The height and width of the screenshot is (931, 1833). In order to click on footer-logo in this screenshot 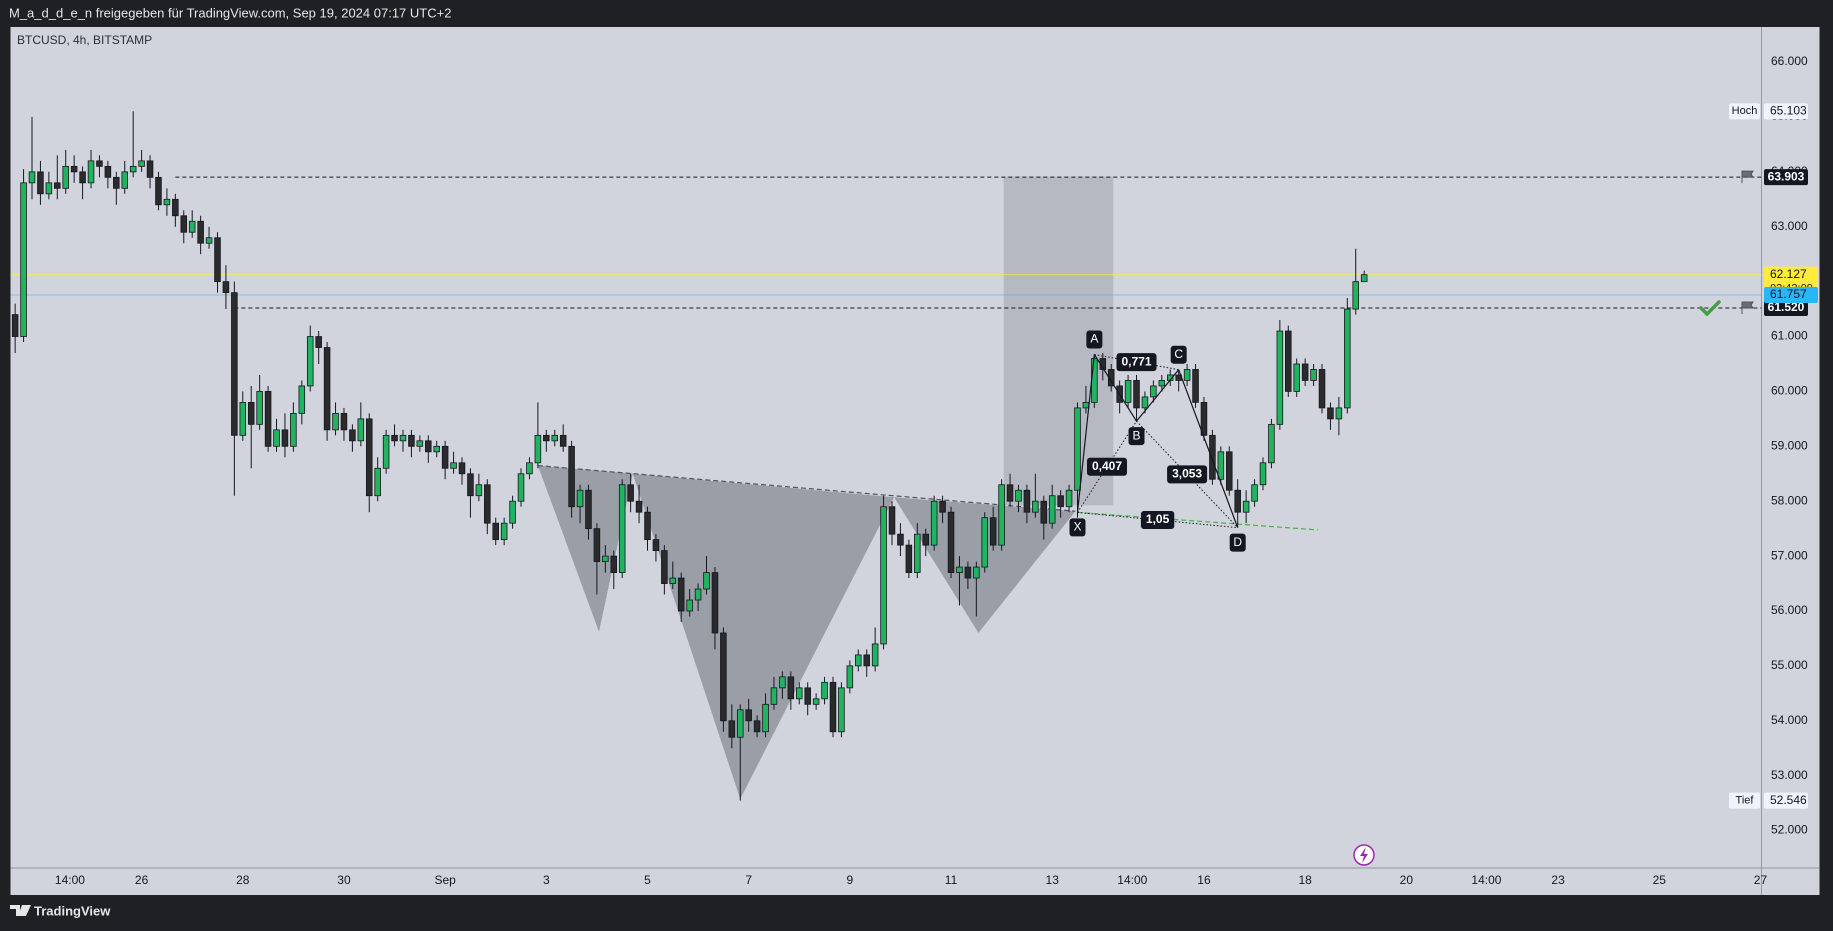, I will do `click(20, 910)`.